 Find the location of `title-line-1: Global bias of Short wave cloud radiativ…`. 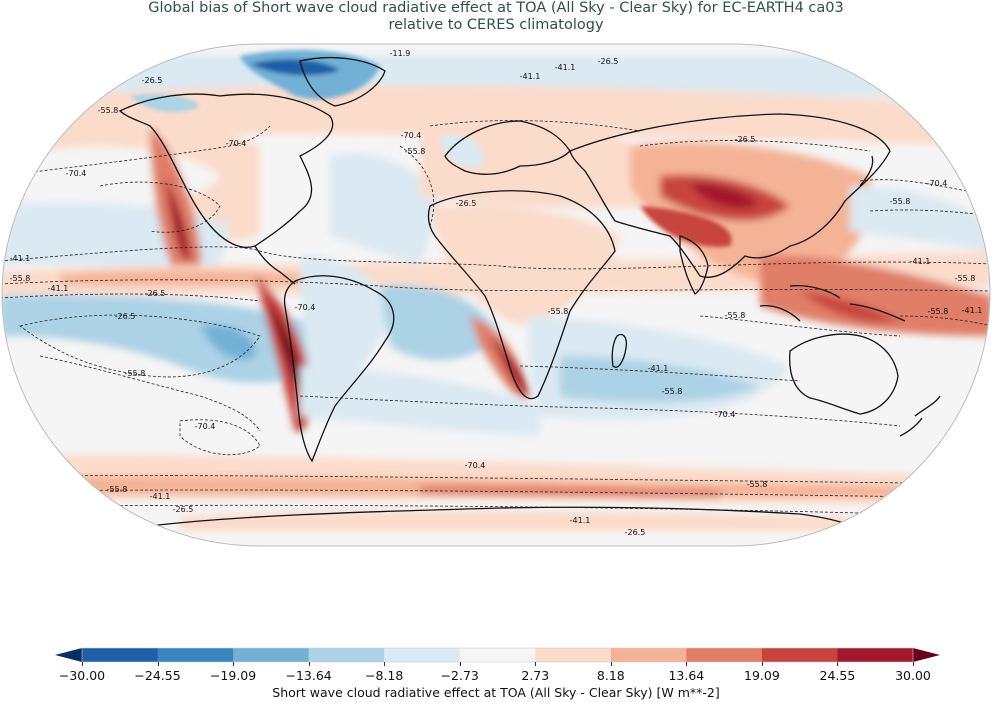

title-line-1: Global bias of Short wave cloud radiativ… is located at coordinates (496, 8).